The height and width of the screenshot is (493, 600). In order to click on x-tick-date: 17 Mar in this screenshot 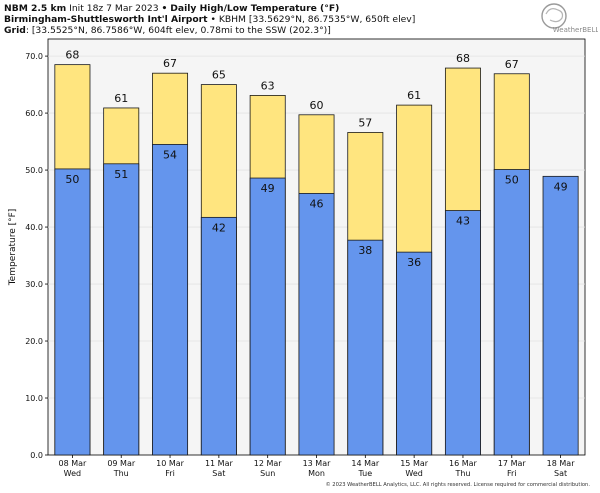, I will do `click(512, 463)`.